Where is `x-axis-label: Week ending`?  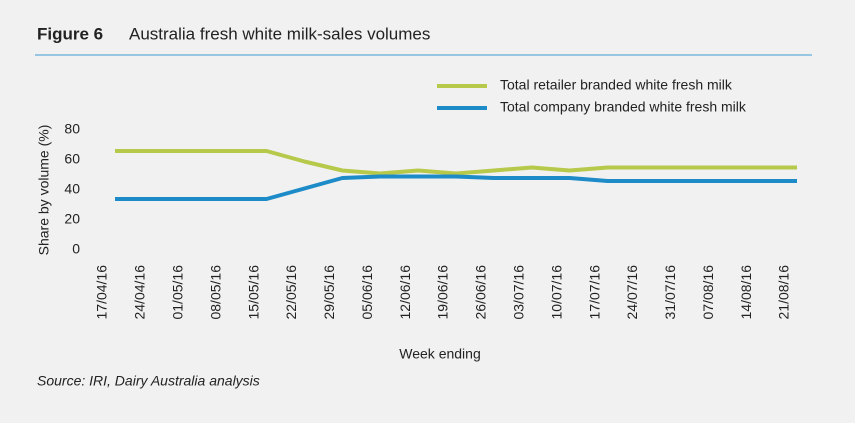
x-axis-label: Week ending is located at coordinates (439, 354).